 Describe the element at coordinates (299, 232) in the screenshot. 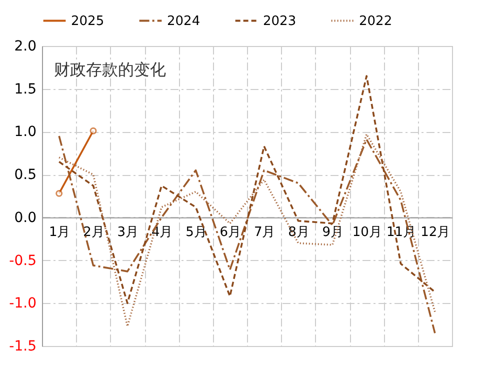

I see `x-tick-label: 8月` at that location.